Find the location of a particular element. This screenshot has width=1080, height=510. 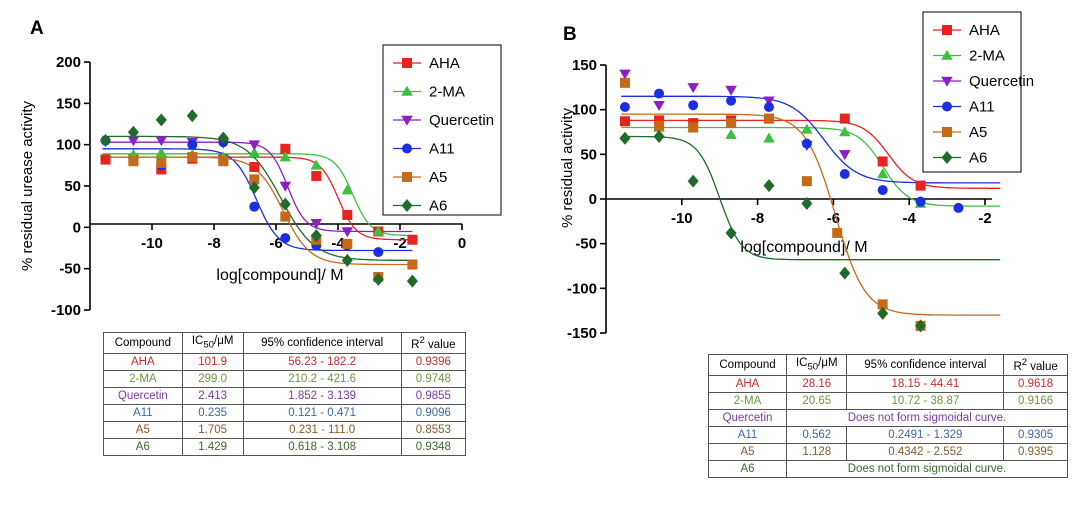

table-row: A5 1.128 0.4342 - 2.552 0.9395 is located at coordinates (887, 451).